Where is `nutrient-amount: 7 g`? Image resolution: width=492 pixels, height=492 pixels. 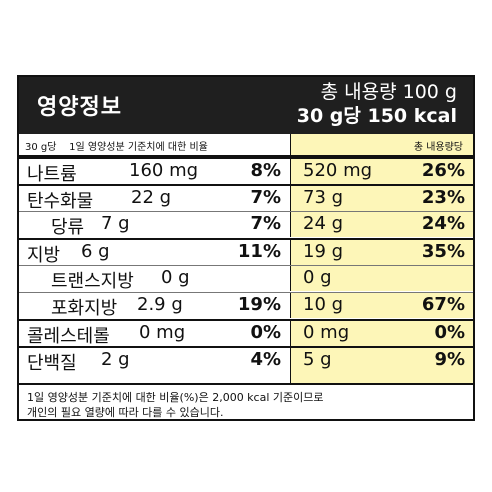 nutrient-amount: 7 g is located at coordinates (115, 223).